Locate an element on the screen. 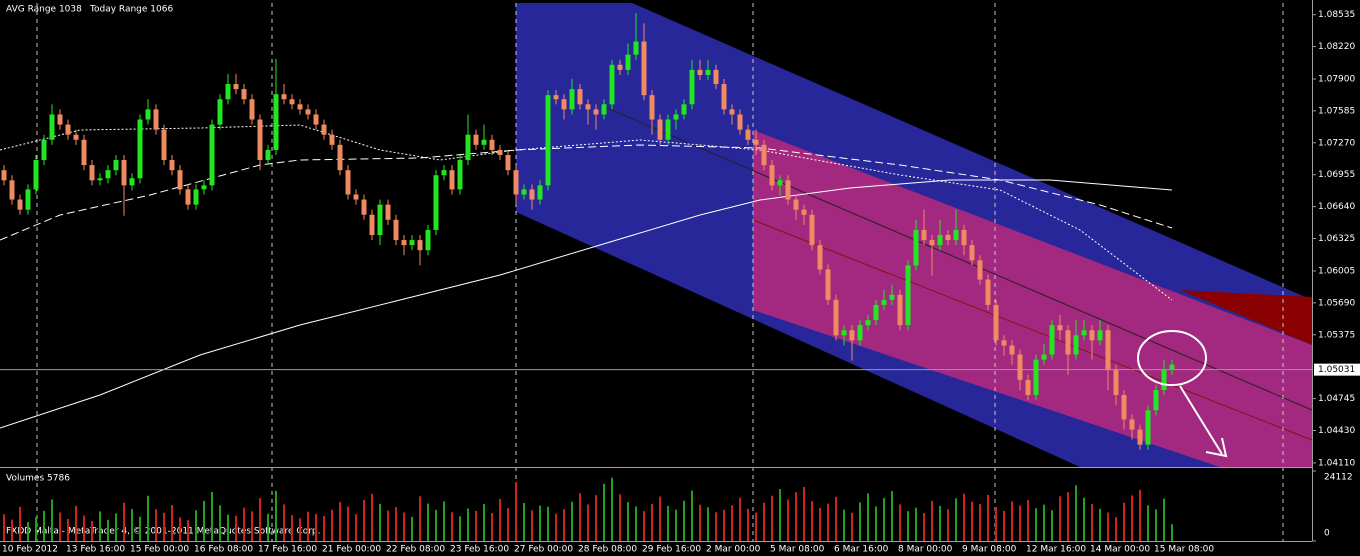  y-tick-label: 1.08535 is located at coordinates (1336, 15).